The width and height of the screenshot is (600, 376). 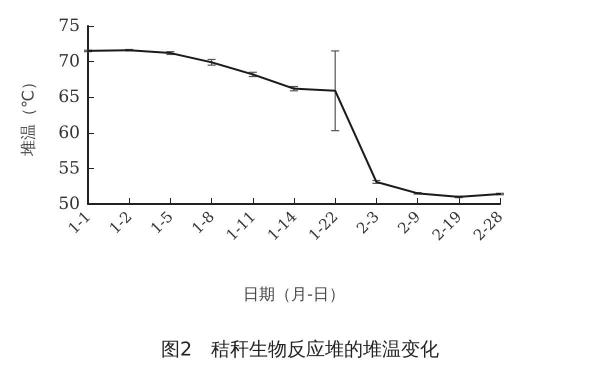 I want to click on x-tick-label: 1-2, so click(x=121, y=223).